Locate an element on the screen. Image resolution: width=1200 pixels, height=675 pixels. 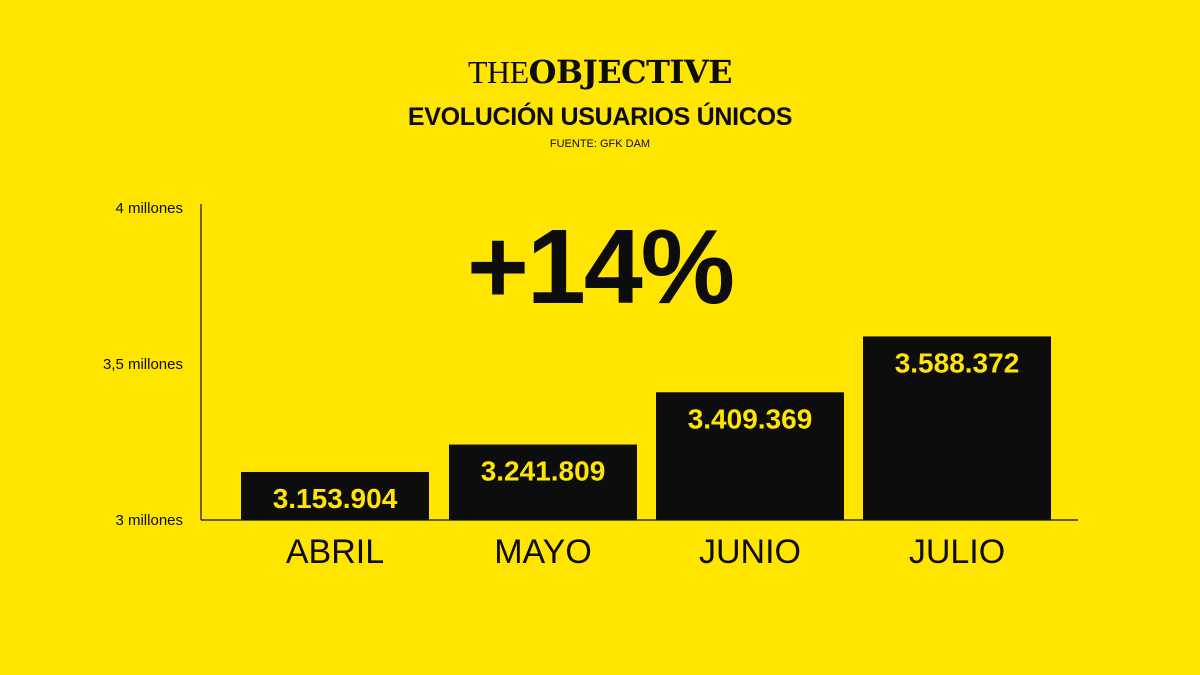
value-label: 3.241.809 is located at coordinates (543, 471).